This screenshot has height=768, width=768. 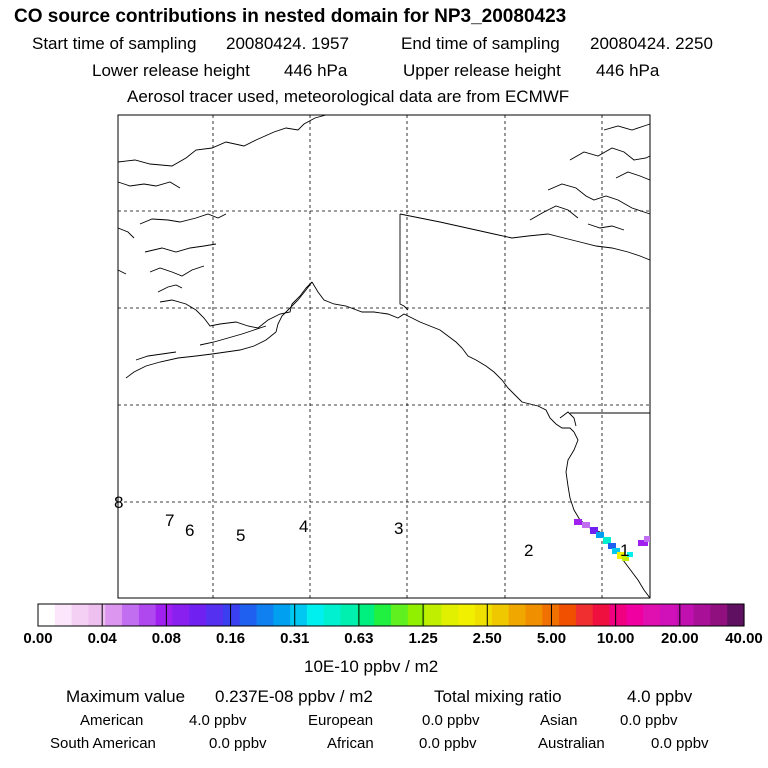 What do you see at coordinates (559, 720) in the screenshot?
I see `region-name: Asian` at bounding box center [559, 720].